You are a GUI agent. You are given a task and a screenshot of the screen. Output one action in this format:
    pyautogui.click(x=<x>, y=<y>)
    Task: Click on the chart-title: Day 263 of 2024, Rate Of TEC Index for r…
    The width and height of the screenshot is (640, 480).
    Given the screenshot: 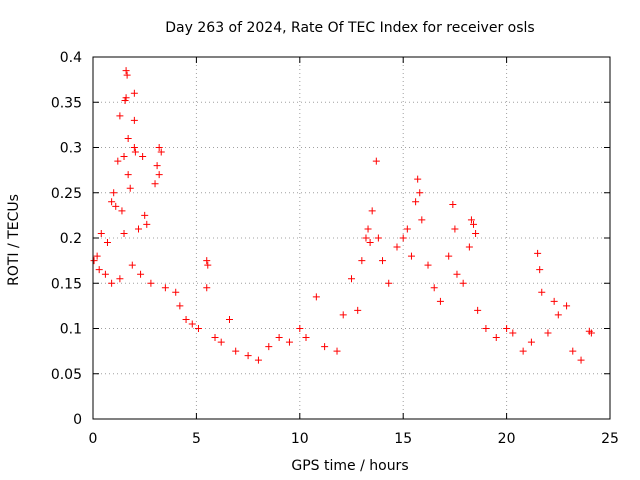 What is the action you would take?
    pyautogui.click(x=349, y=28)
    